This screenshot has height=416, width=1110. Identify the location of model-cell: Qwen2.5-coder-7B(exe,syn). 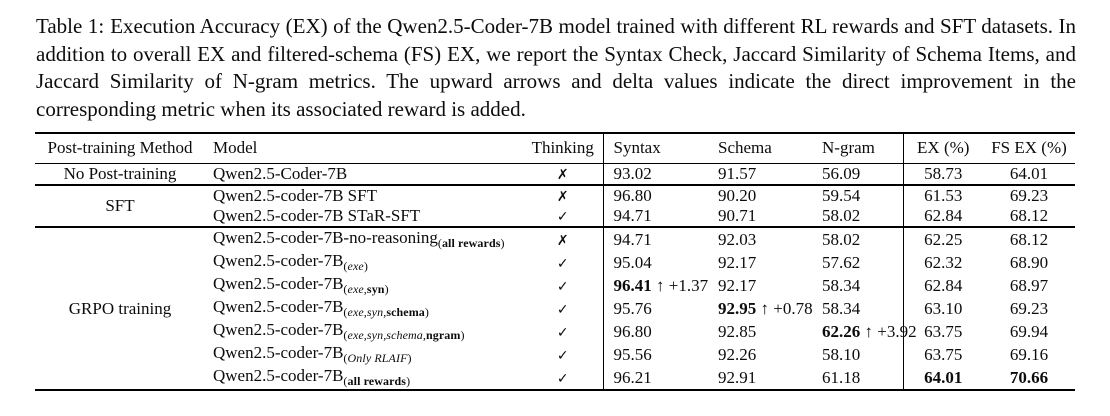
(364, 285).